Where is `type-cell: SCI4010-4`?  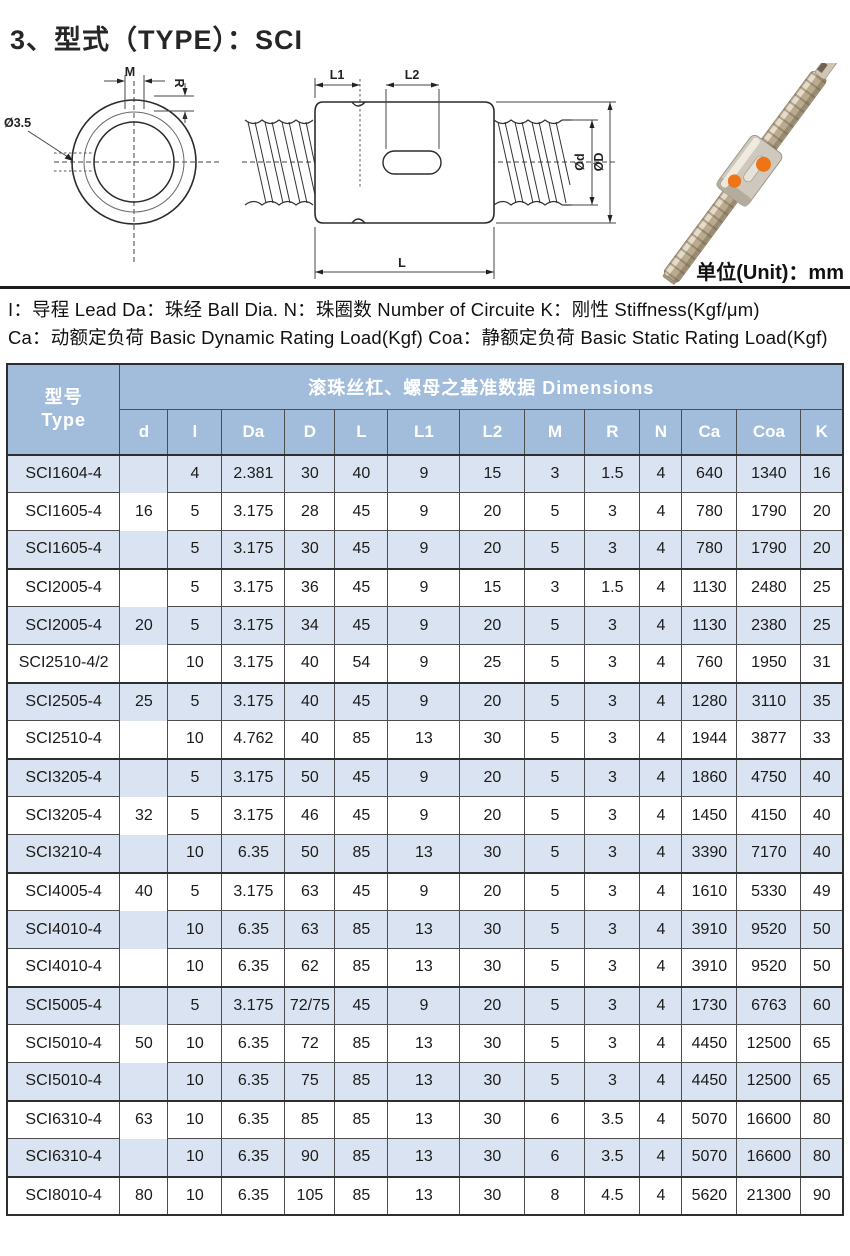 type-cell: SCI4010-4 is located at coordinates (63, 929).